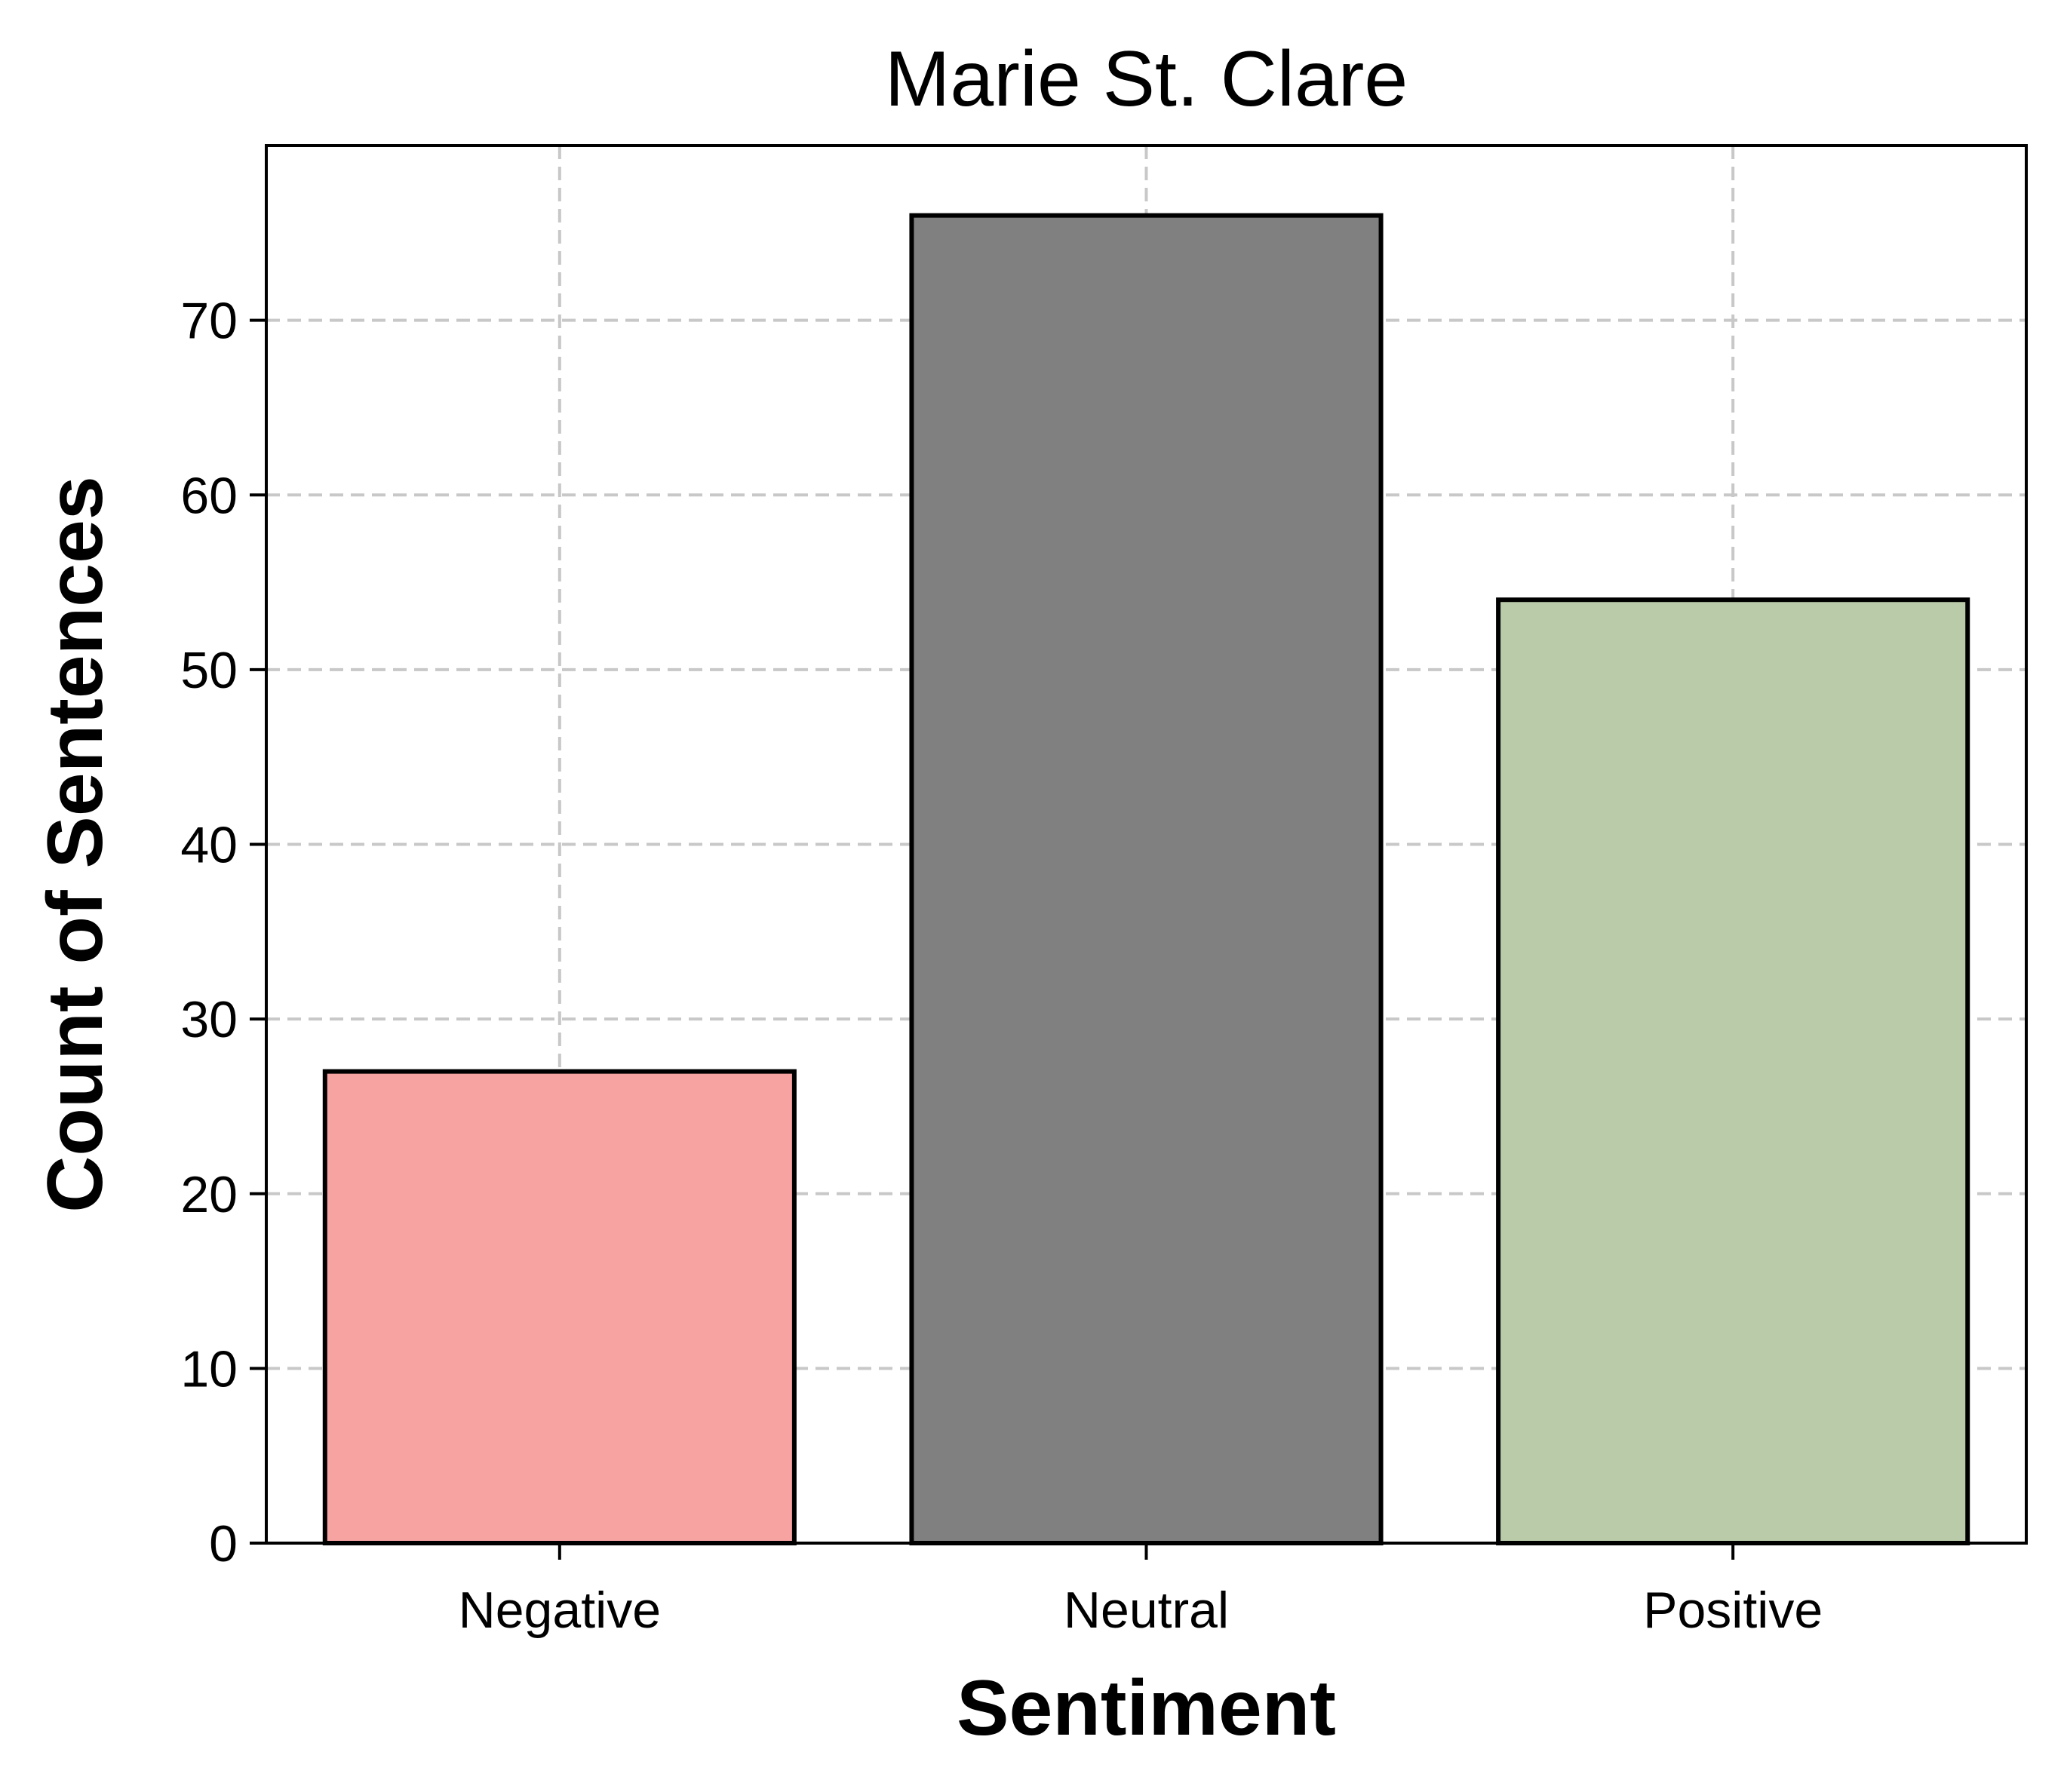  Describe the element at coordinates (1733, 1611) in the screenshot. I see `x-tick-label-positive: Positive` at that location.